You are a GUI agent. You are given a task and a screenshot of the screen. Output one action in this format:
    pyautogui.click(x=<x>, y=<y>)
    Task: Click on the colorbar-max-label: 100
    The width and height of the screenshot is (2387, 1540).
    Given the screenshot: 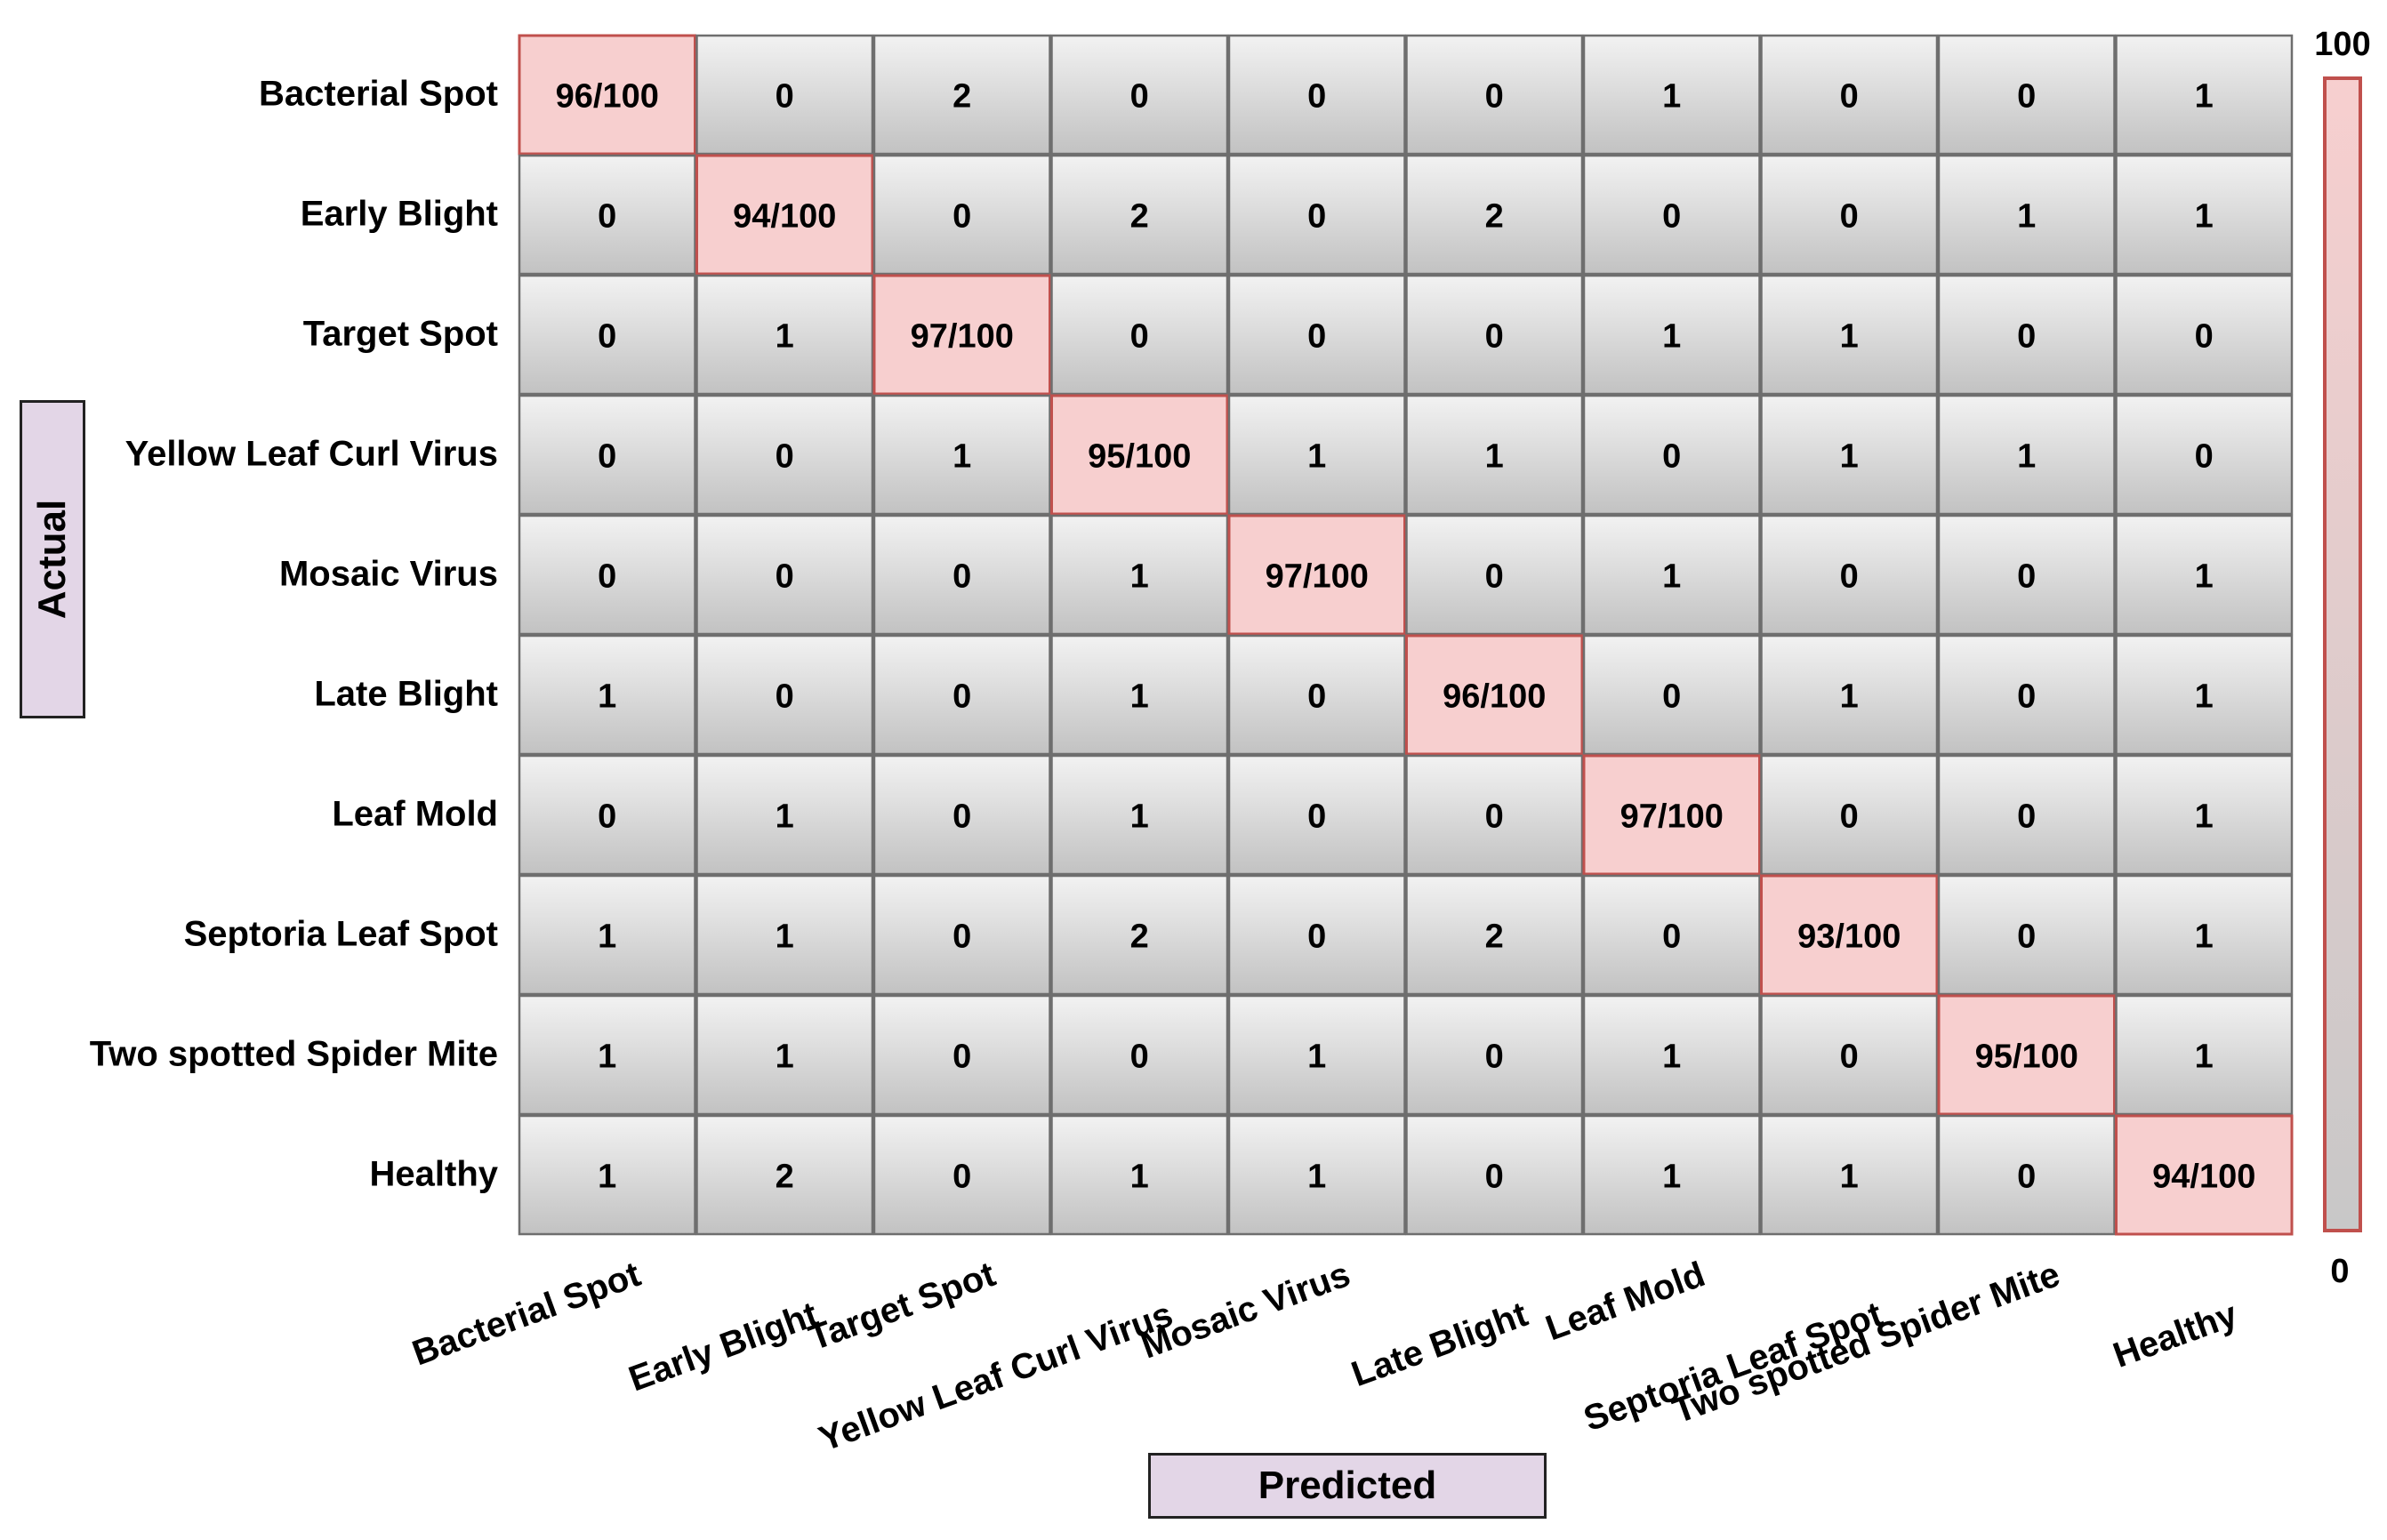 What is the action you would take?
    pyautogui.click(x=2342, y=44)
    